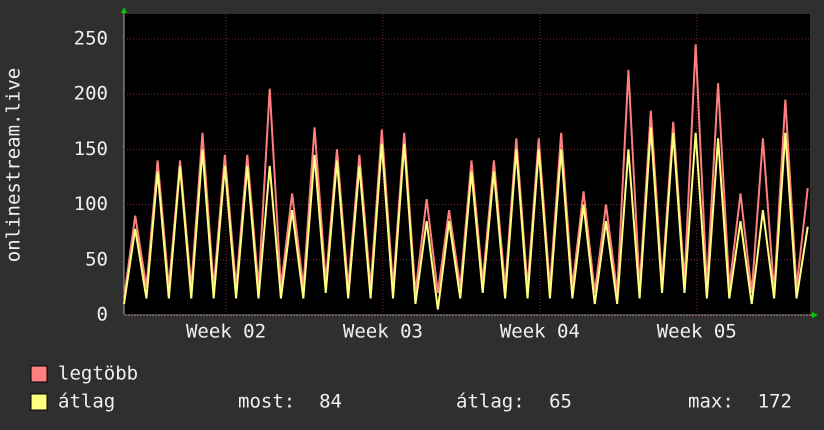 The height and width of the screenshot is (430, 824). What do you see at coordinates (697, 332) in the screenshot?
I see `x-tick-label: Week 05` at bounding box center [697, 332].